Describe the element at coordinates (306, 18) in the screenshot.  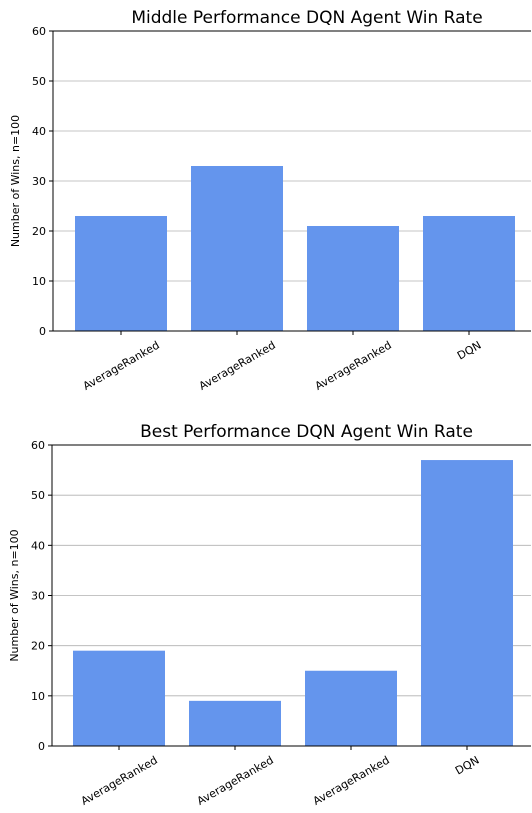
I see `chart-title: Middle Performance DQN Agent Win Rate` at that location.